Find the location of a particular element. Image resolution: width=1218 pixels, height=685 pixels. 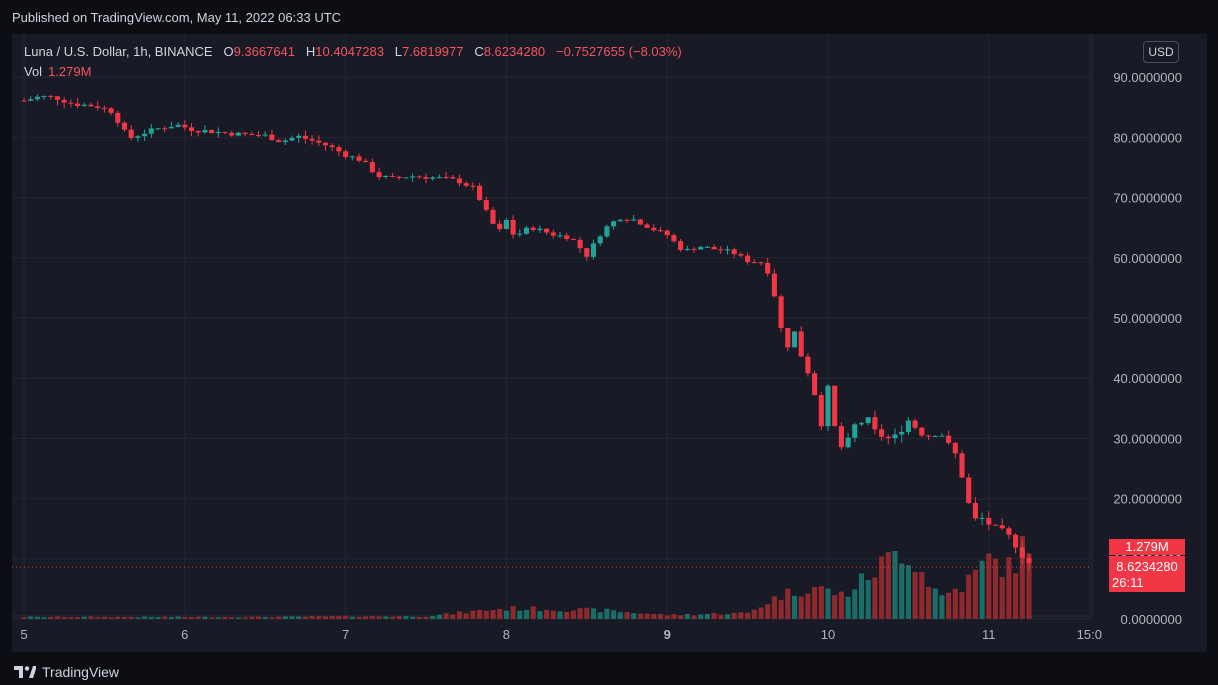

x-tick-label: 15:0 is located at coordinates (1089, 634).